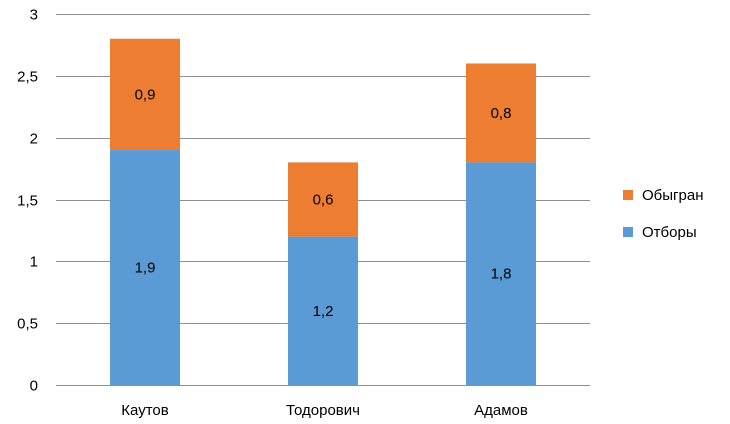  Describe the element at coordinates (27, 77) in the screenshot. I see `y-tick-label: 2,5` at that location.